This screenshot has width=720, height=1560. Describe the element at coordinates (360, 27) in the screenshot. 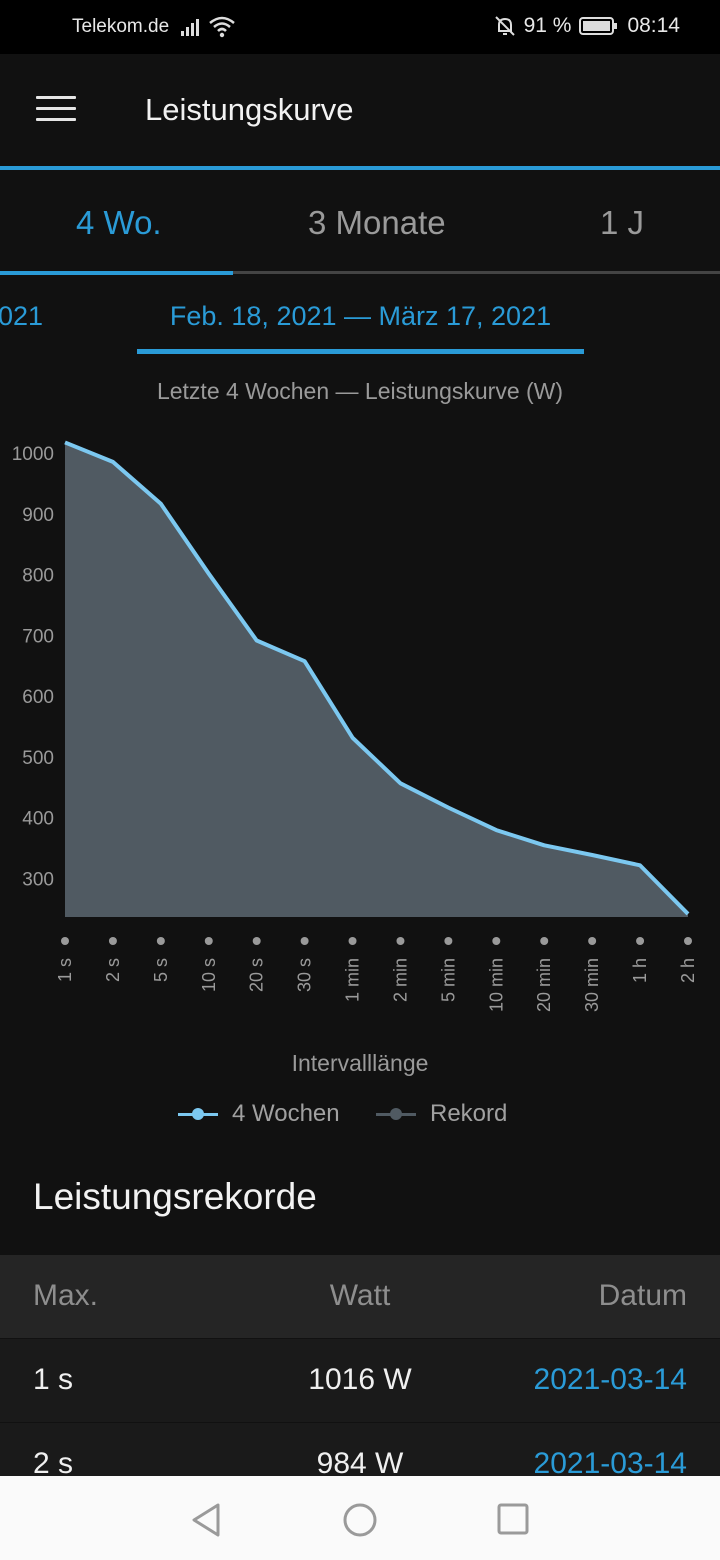

I see `status-bar: Telekom.de 91 % 08:14` at that location.